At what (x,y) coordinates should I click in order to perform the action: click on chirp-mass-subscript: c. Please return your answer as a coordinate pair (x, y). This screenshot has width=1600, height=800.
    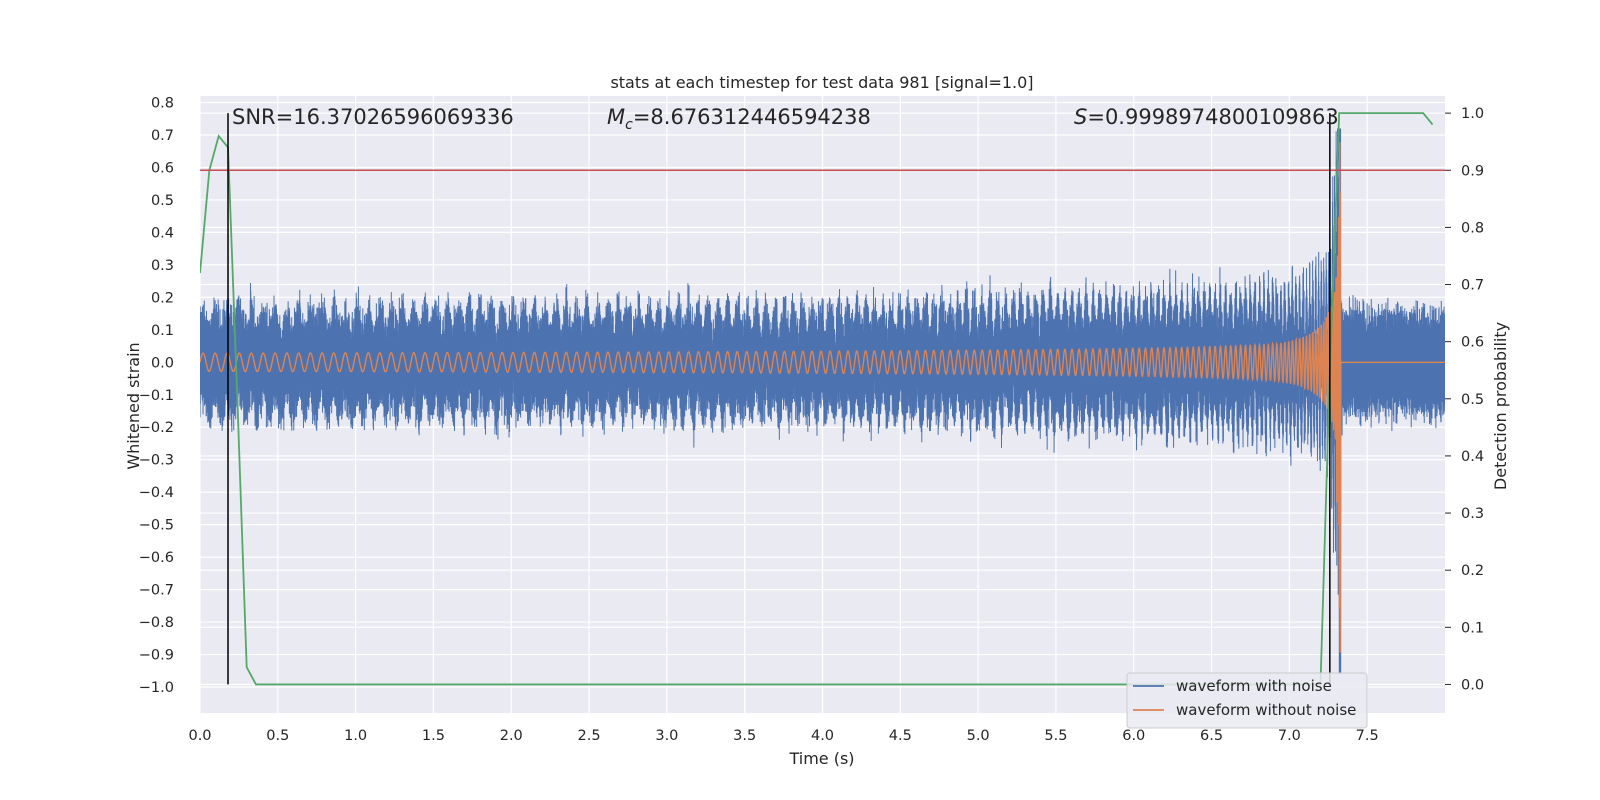
    Looking at the image, I should click on (629, 125).